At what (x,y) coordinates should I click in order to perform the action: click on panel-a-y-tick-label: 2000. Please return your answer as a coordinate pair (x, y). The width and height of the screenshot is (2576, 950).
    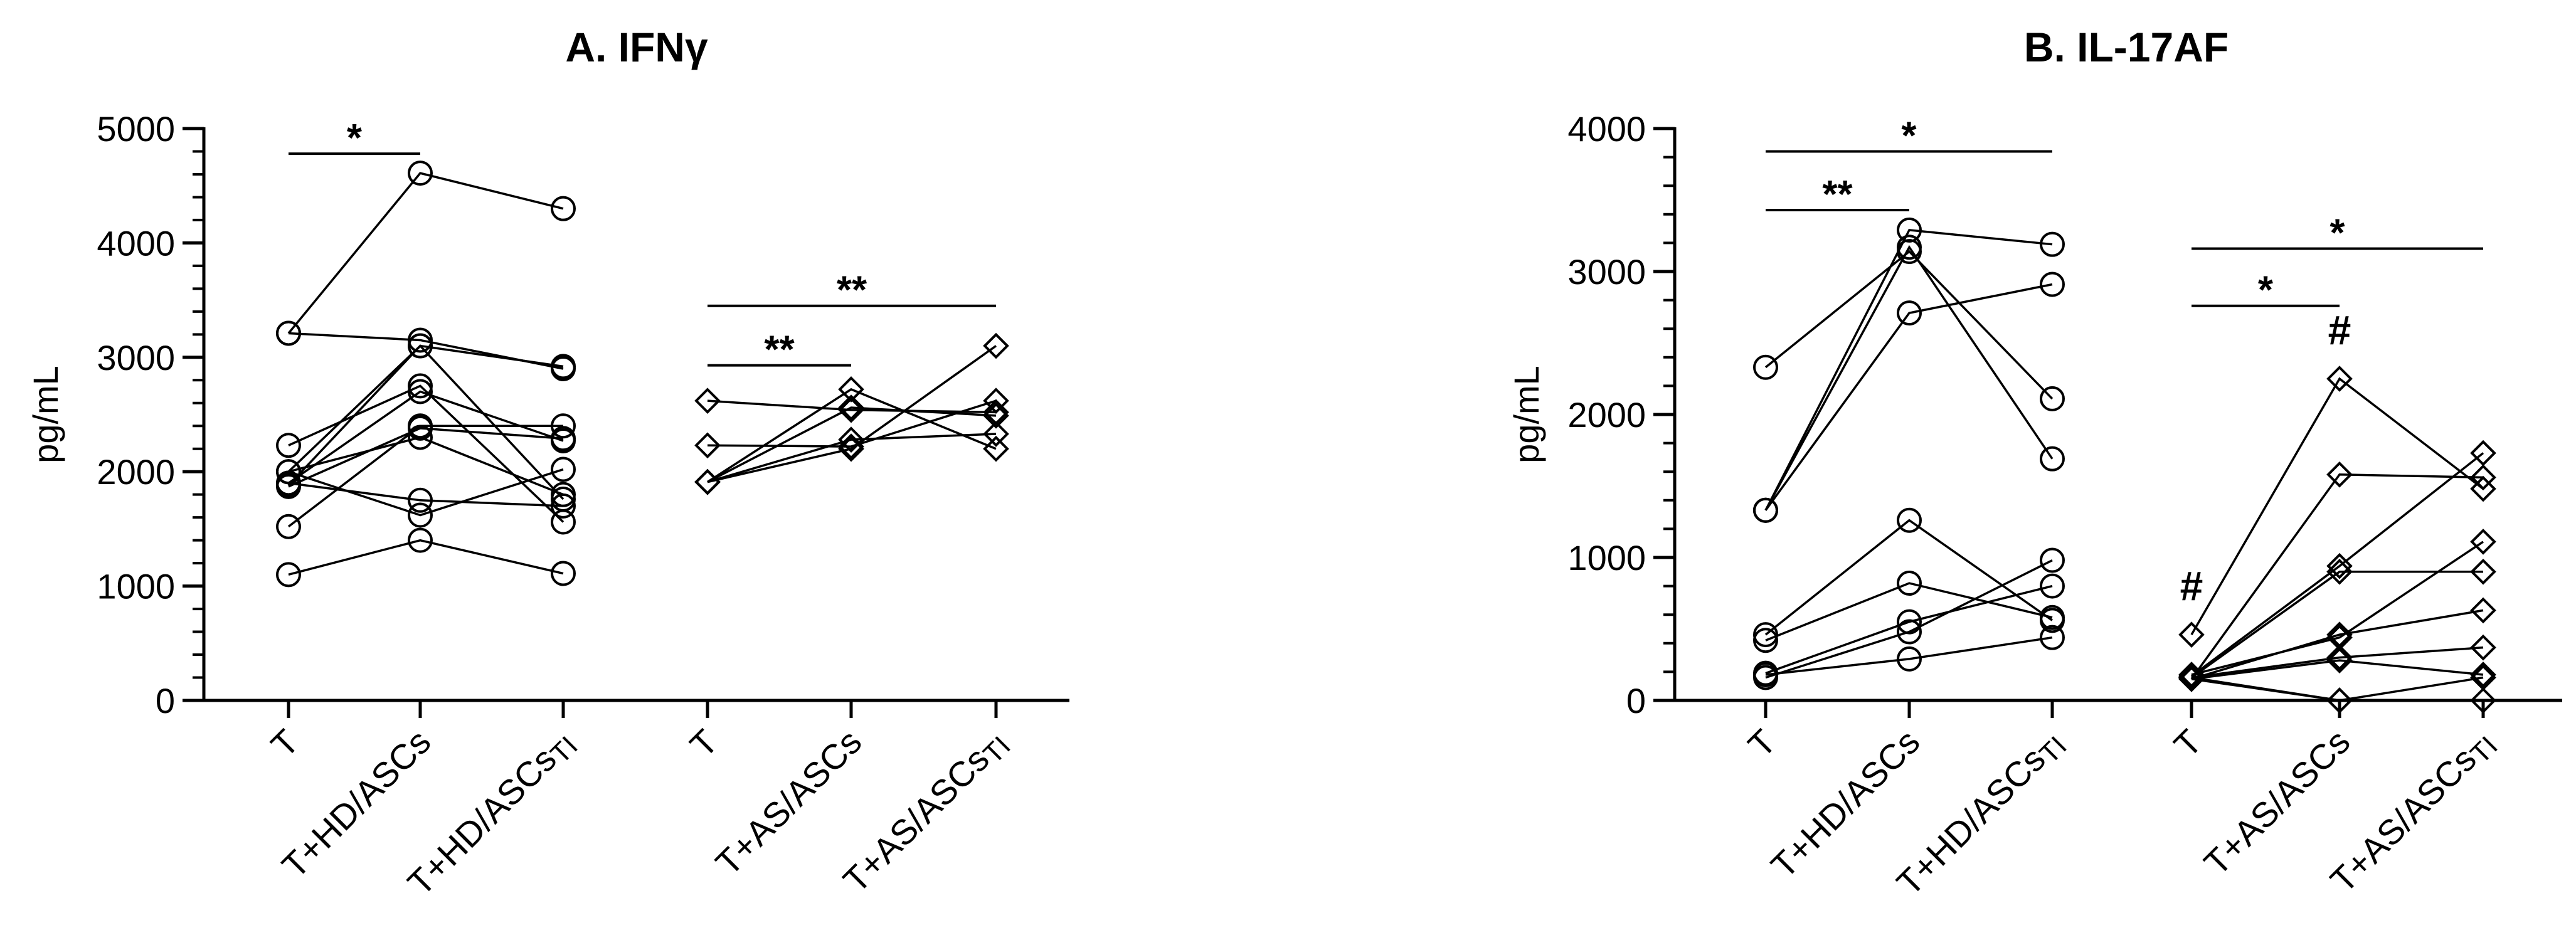
    Looking at the image, I should click on (136, 472).